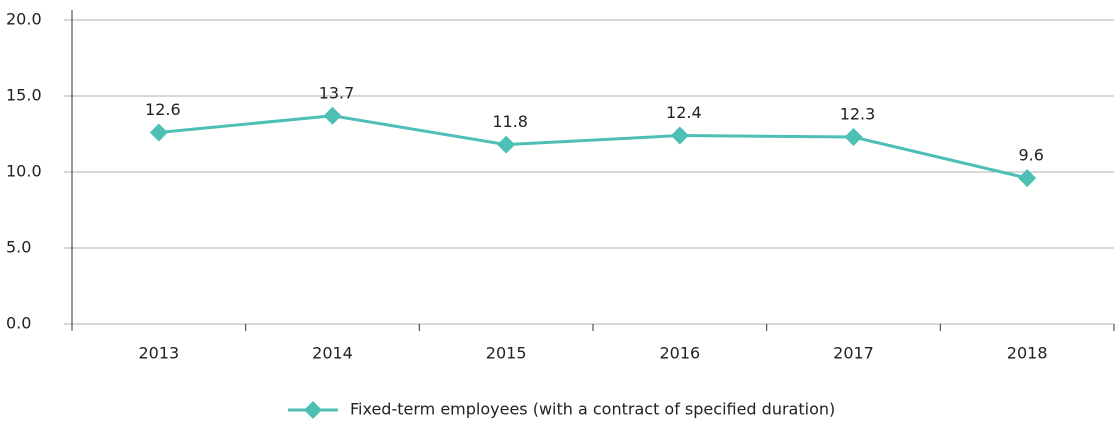 The image size is (1120, 426). I want to click on data-label: 12.6, so click(163, 109).